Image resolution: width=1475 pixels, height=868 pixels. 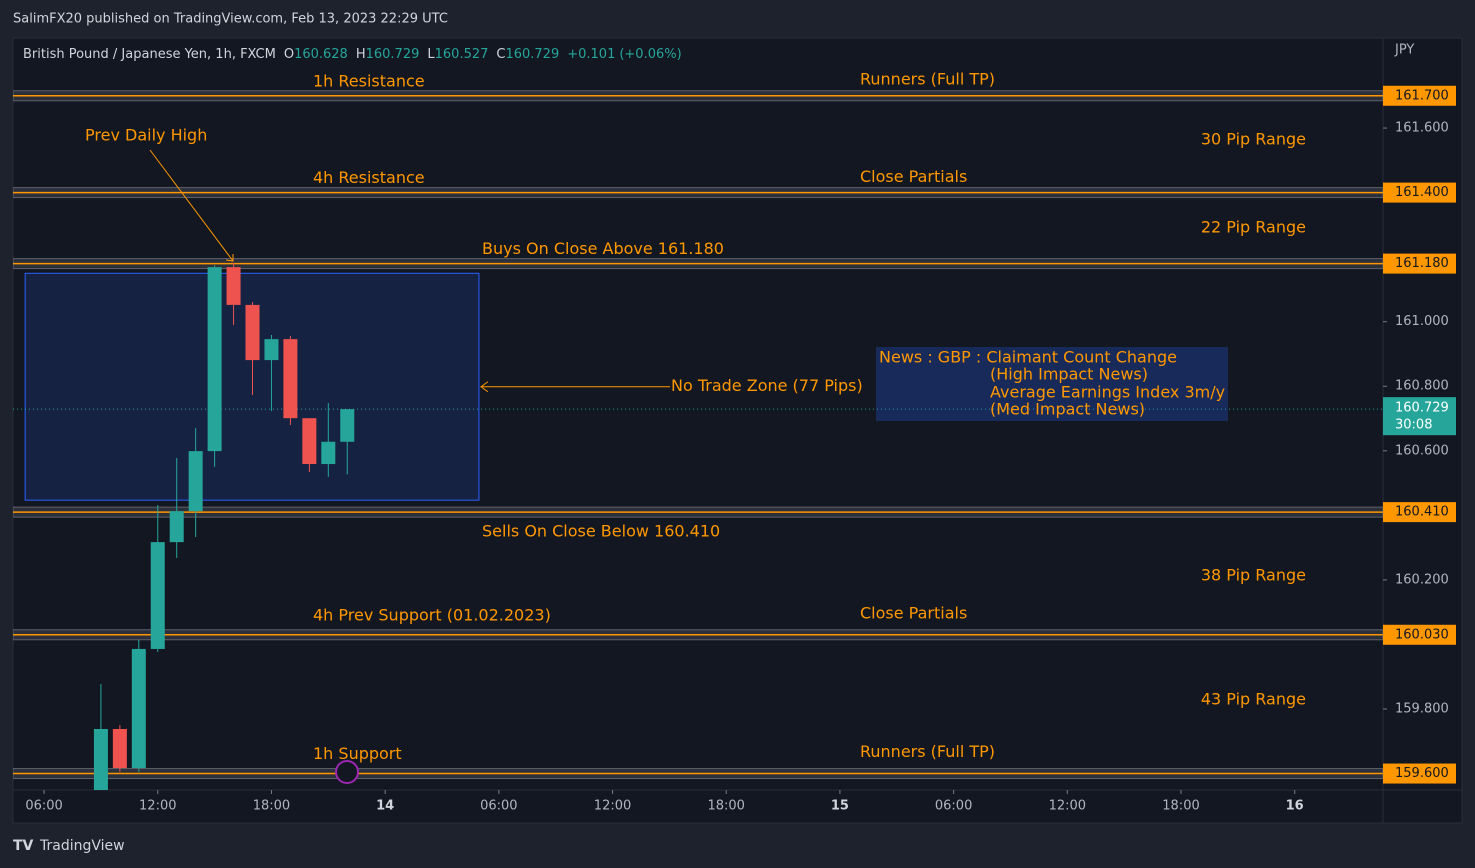 I want to click on level-note: Buys On Close Above 161.180, so click(x=603, y=248).